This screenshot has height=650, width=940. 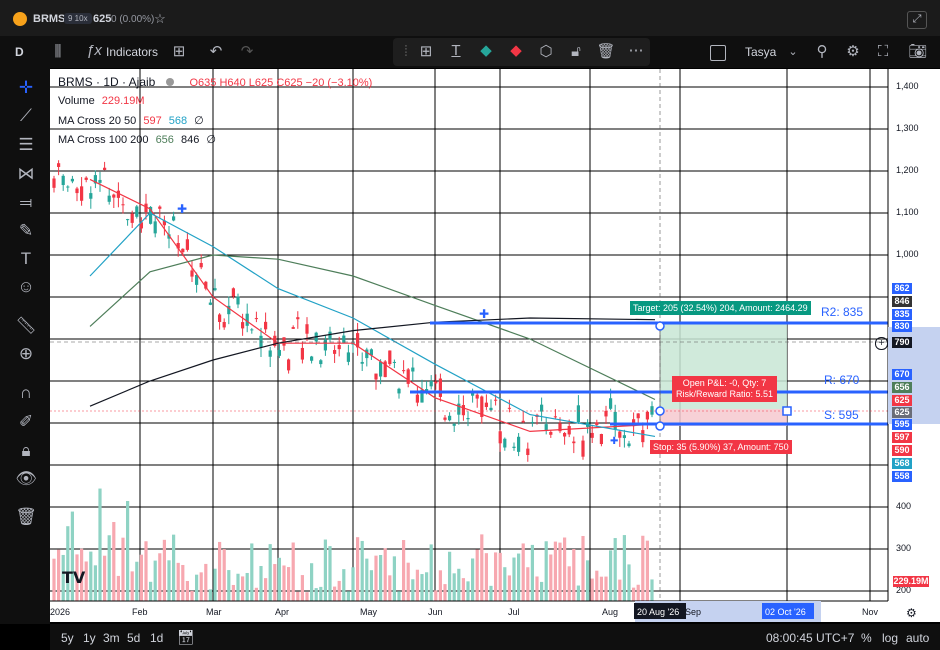 What do you see at coordinates (19, 52) in the screenshot?
I see `timeframe-button: D` at bounding box center [19, 52].